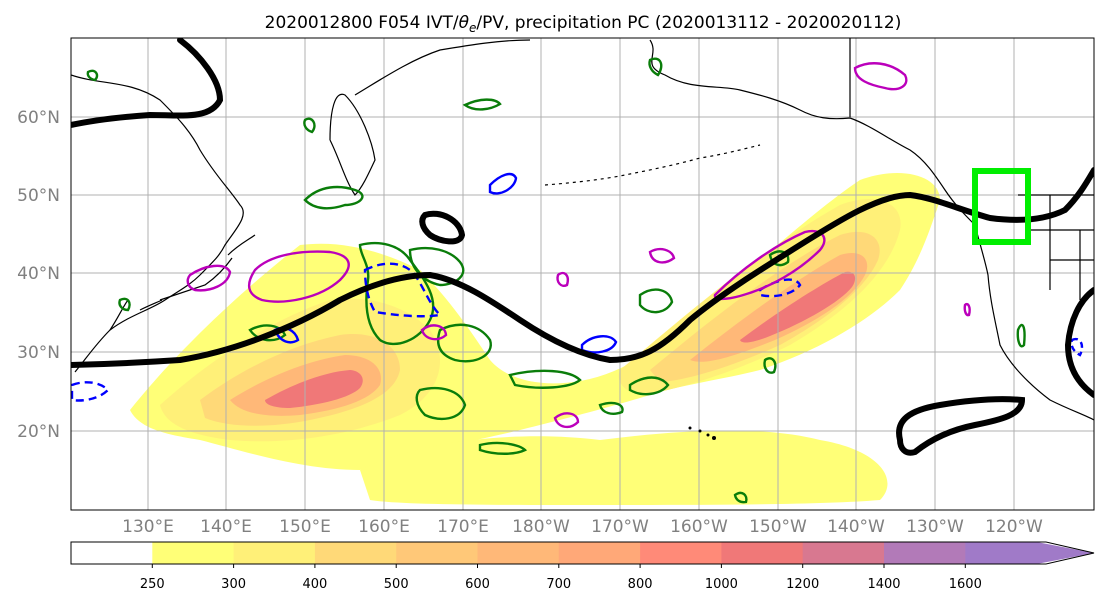 This screenshot has width=1105, height=603. I want to click on colorbar-tick-label: 1200, so click(802, 584).